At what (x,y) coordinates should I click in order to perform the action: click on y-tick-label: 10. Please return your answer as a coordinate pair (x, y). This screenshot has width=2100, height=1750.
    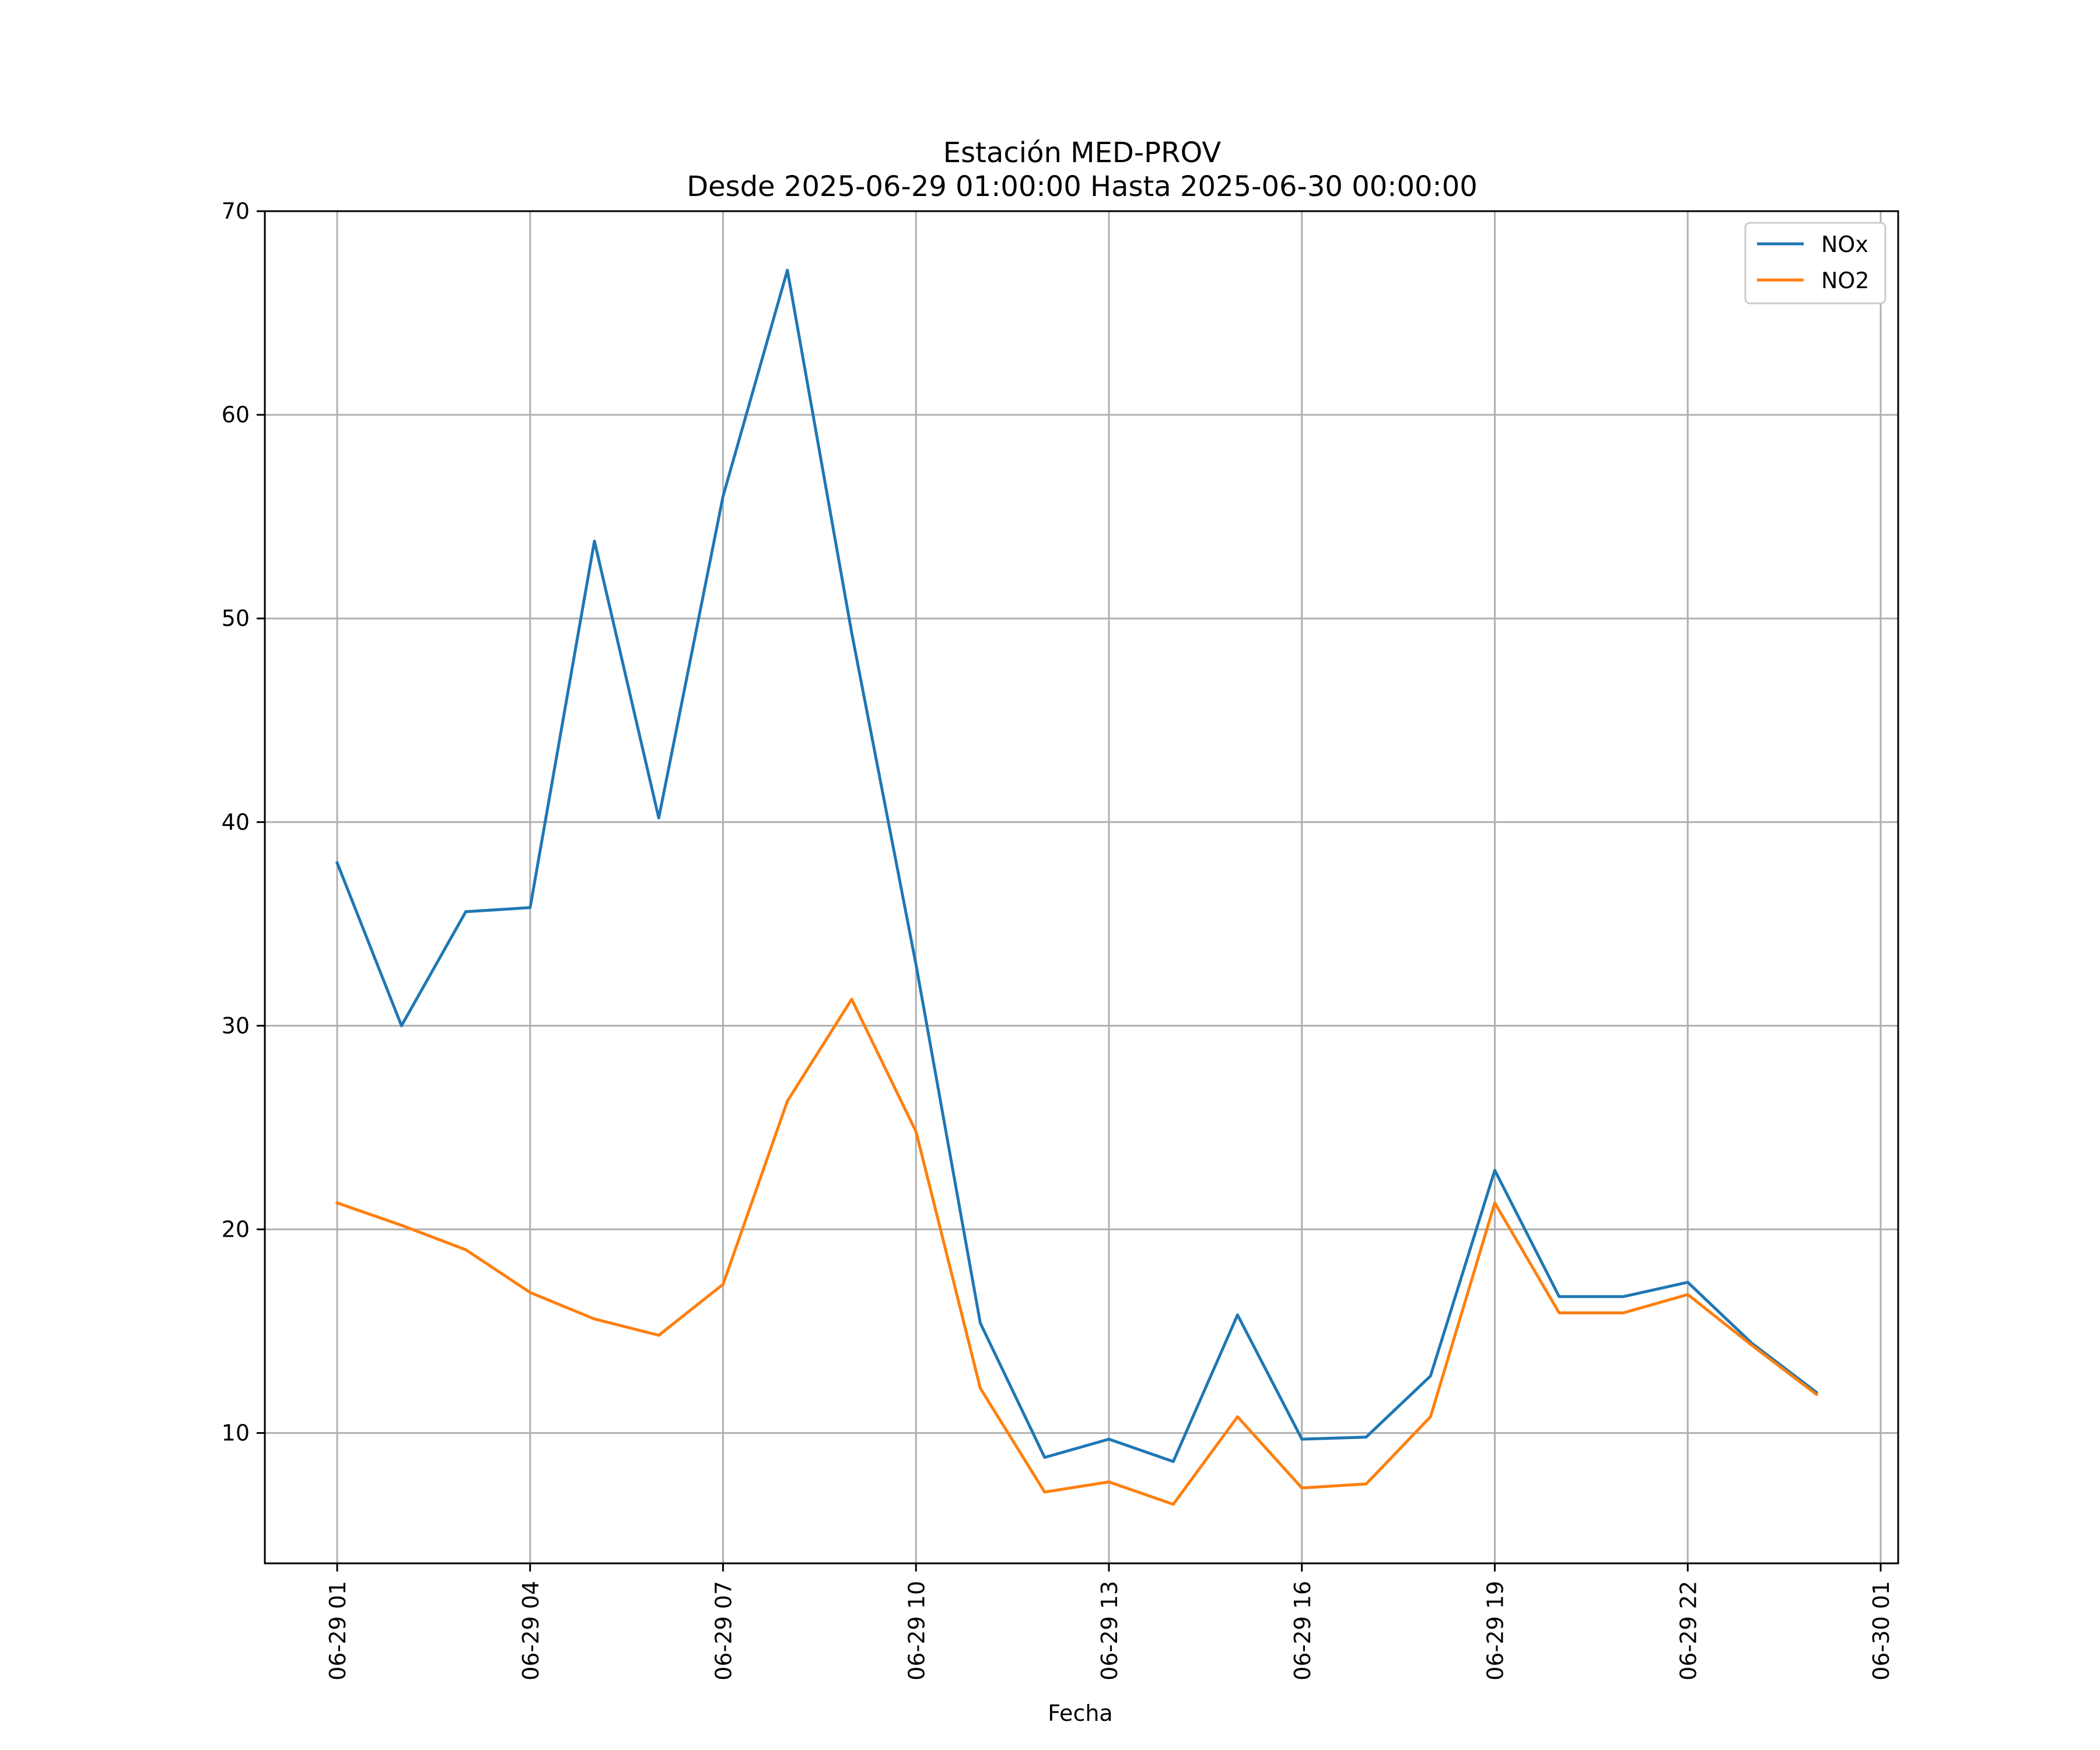
    Looking at the image, I should click on (236, 1433).